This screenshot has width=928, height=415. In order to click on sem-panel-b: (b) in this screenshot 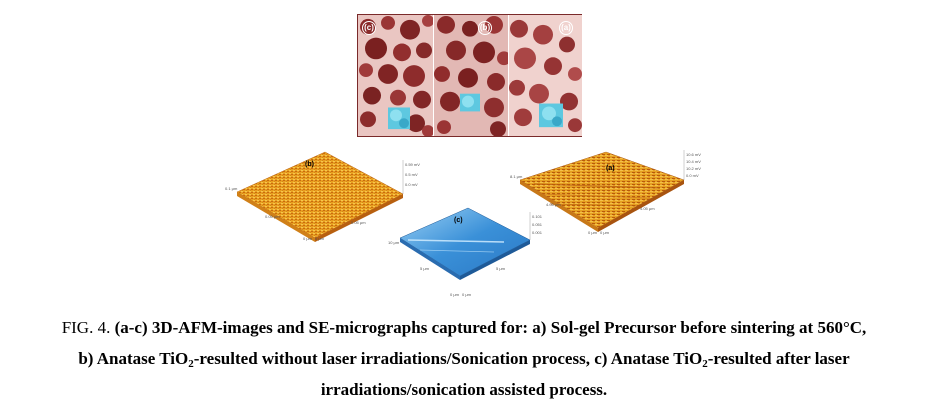, I will do `click(471, 75)`.